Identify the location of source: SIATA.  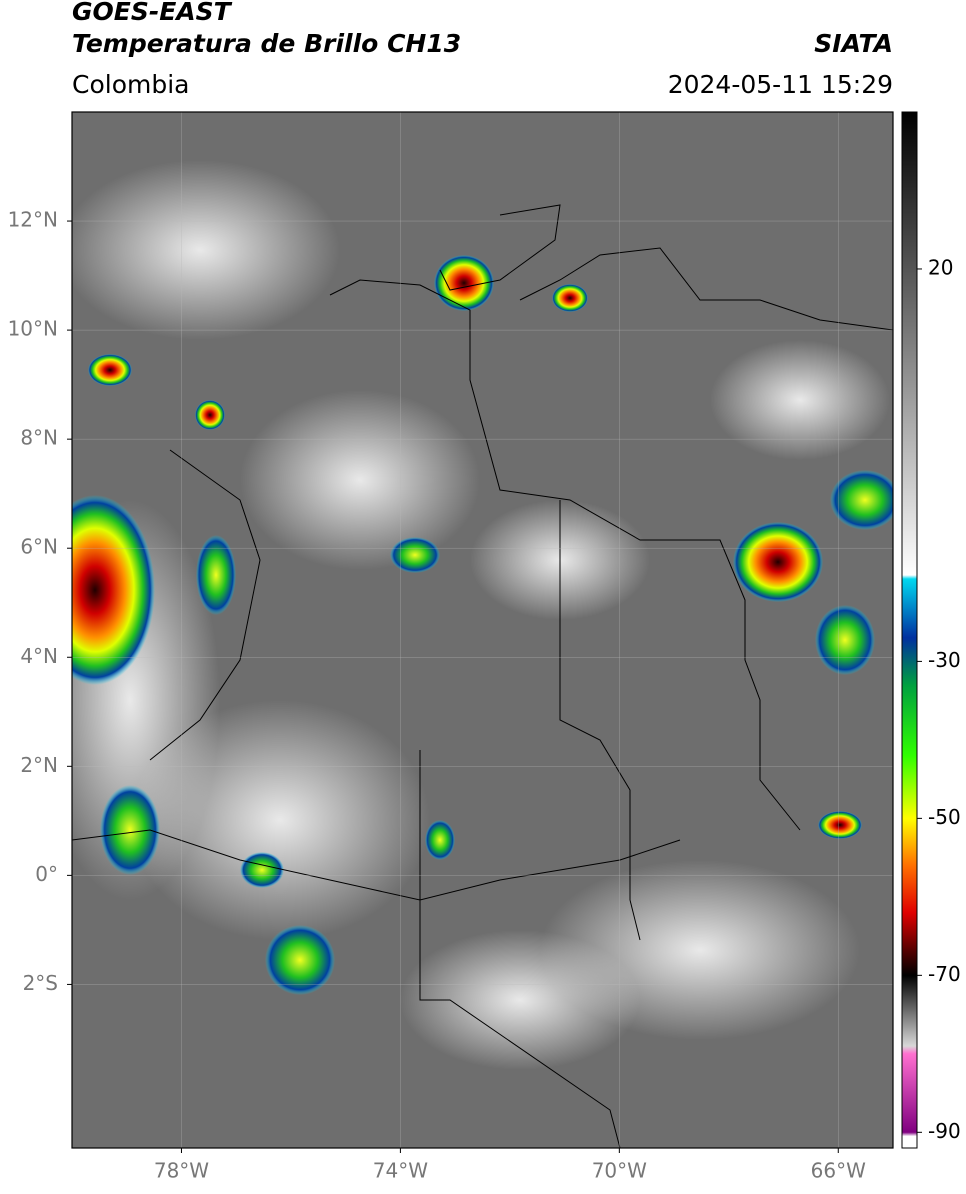
(853, 43).